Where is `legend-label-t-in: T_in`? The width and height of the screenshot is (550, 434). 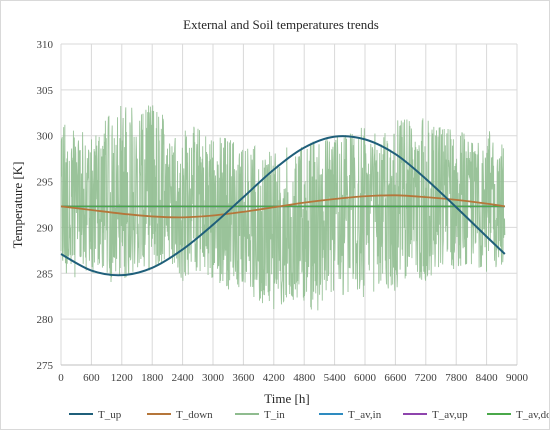
legend-label-t-in: T_in is located at coordinates (274, 415).